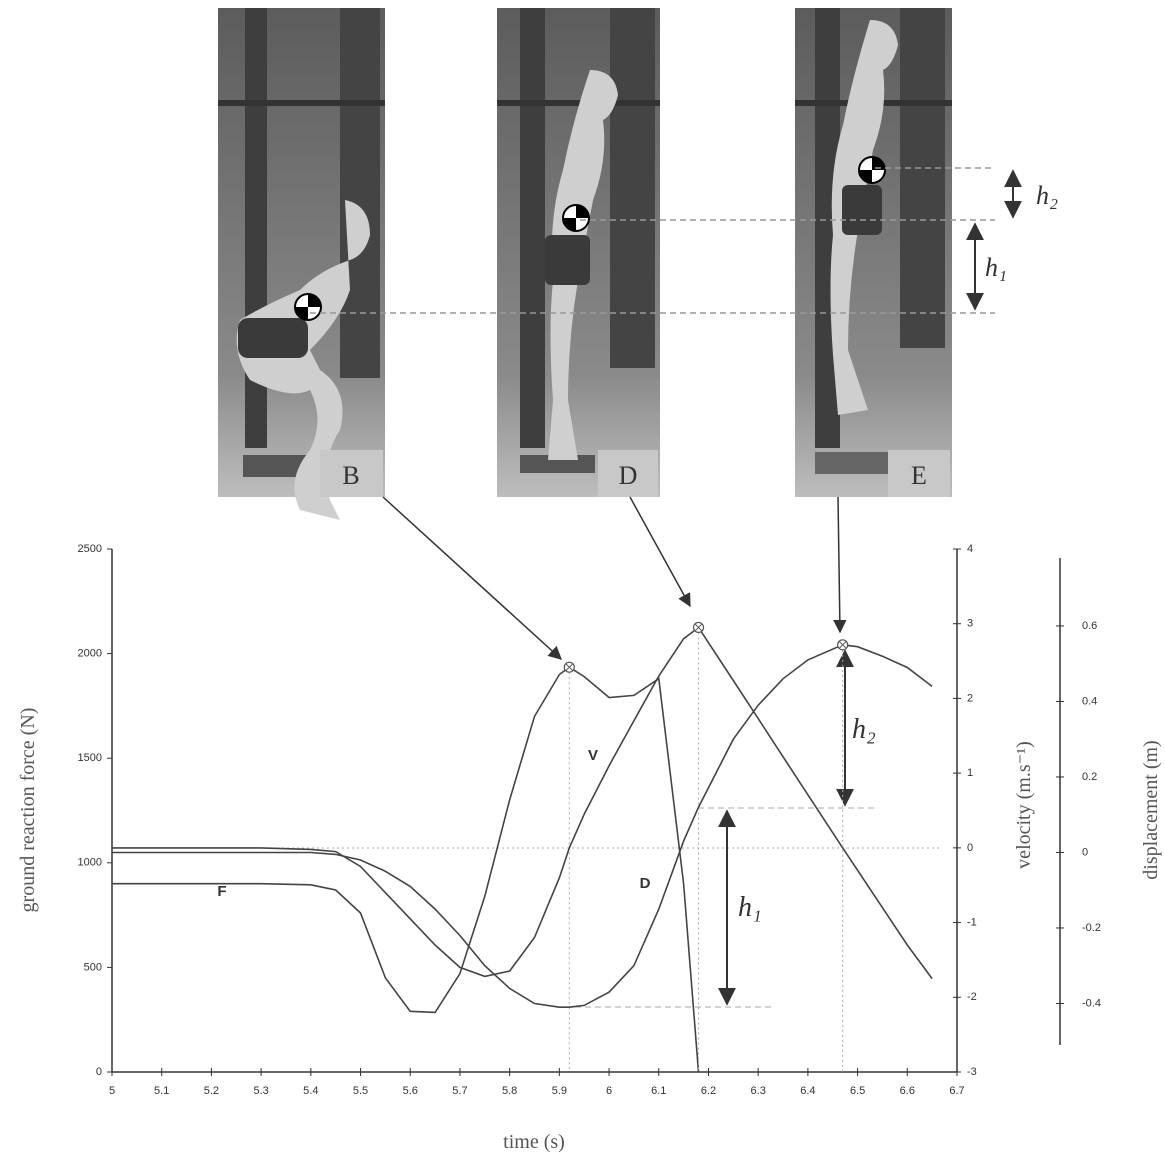  What do you see at coordinates (211, 1091) in the screenshot?
I see `x-tick-label: 5.2` at bounding box center [211, 1091].